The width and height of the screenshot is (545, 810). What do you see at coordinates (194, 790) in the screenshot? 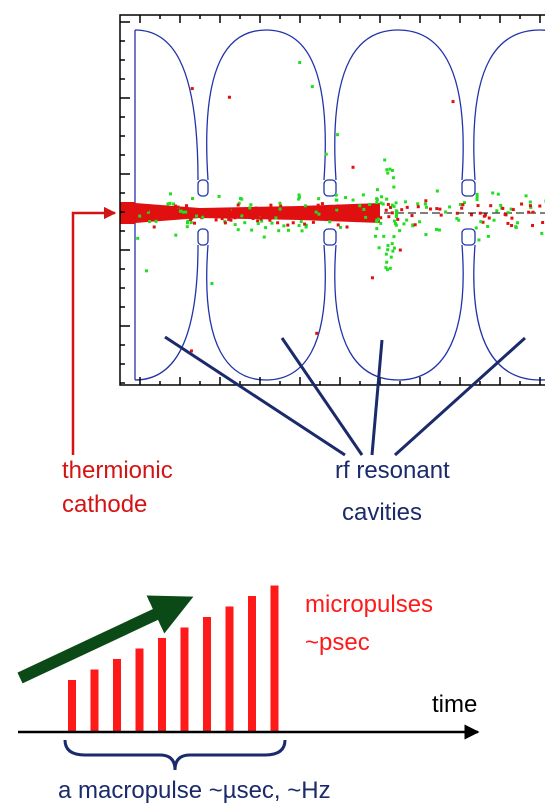
I see `macropulse-label: a macropulse ~µsec, ~Hz` at bounding box center [194, 790].